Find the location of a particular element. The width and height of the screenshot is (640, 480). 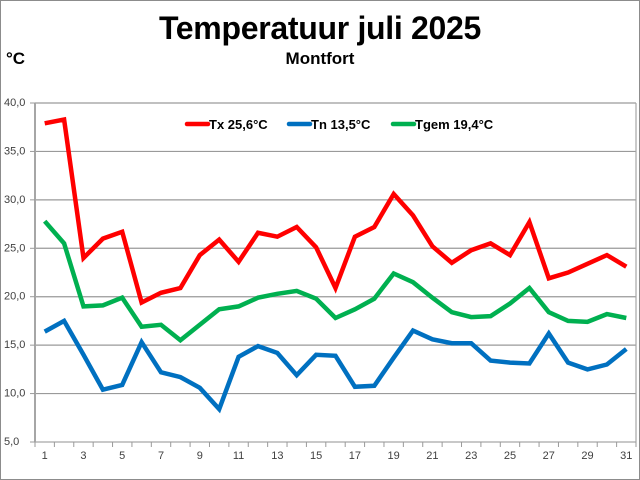

y-tick-label: 20,0 is located at coordinates (14, 297).